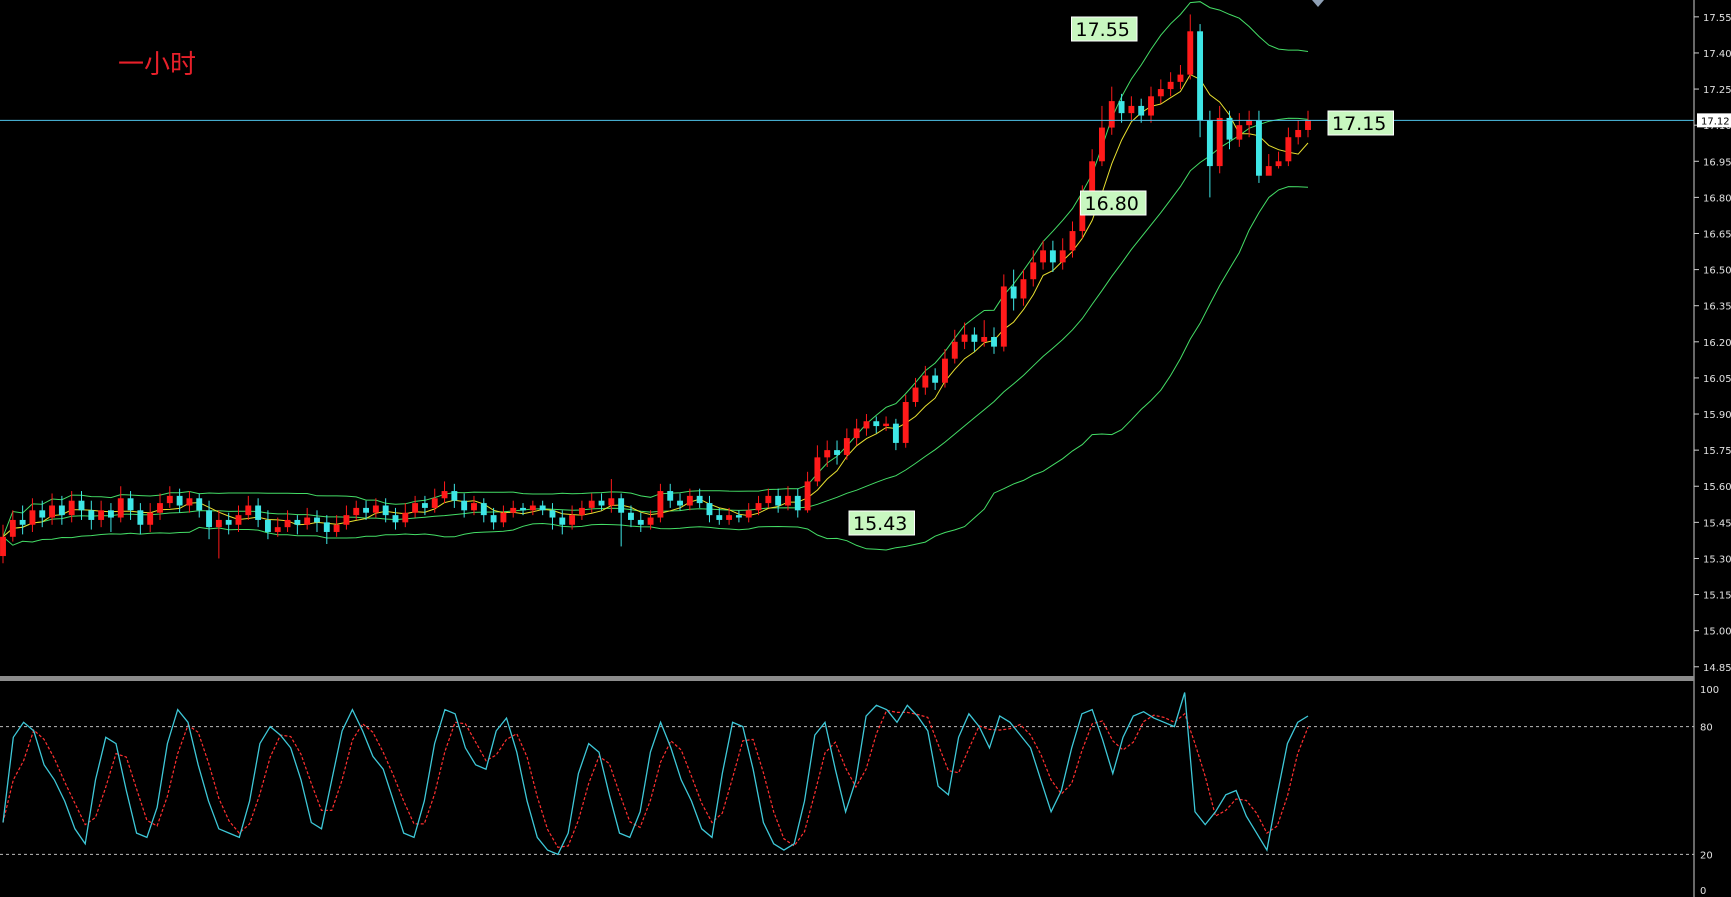 This screenshot has width=1731, height=897. What do you see at coordinates (1318, 3) in the screenshot?
I see `scroll-marker-icon` at bounding box center [1318, 3].